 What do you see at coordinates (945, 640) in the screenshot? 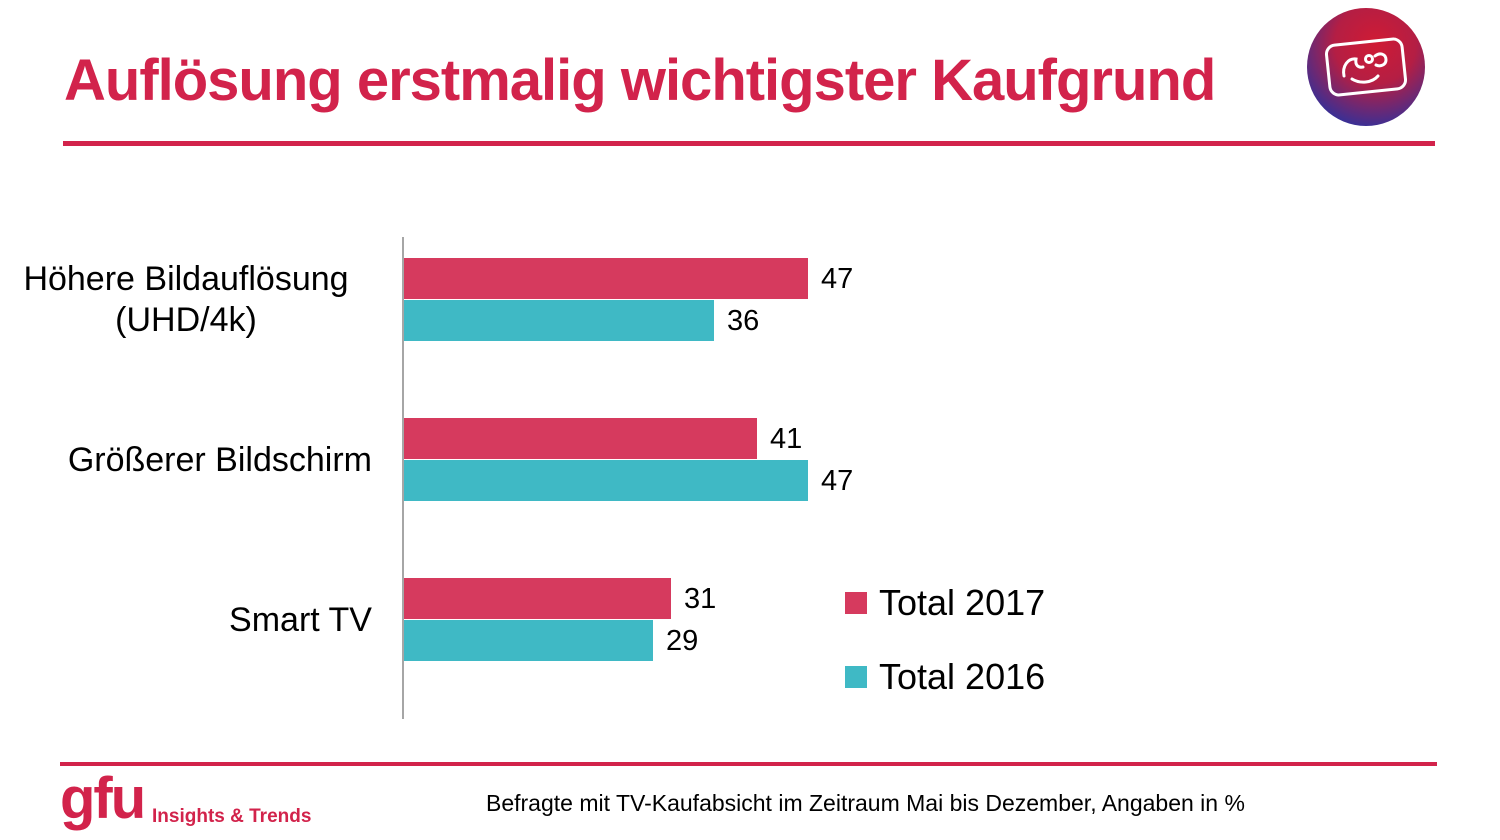
I see `chart-legend: Total 2017 Total 2016` at bounding box center [945, 640].